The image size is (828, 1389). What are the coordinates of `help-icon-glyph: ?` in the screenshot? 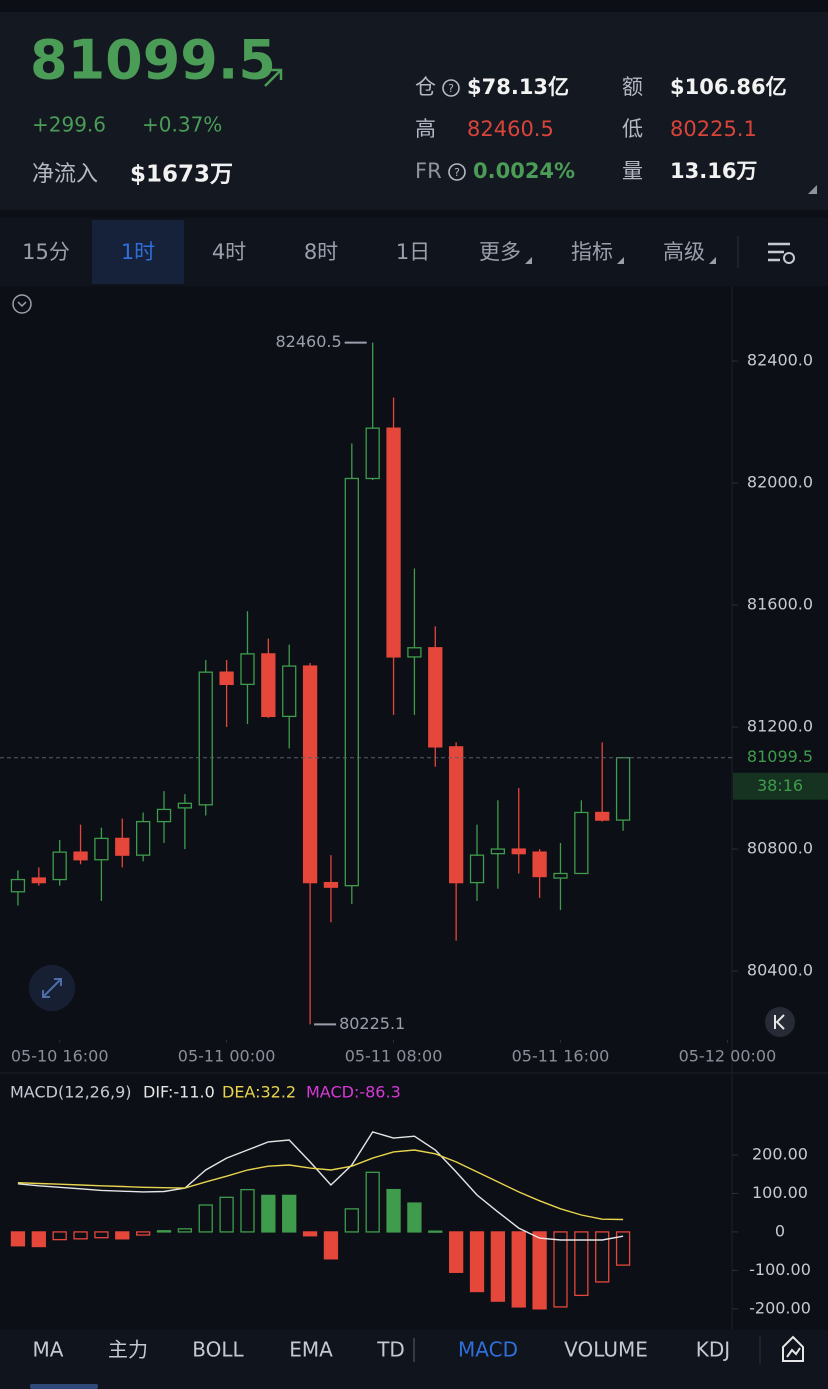 It's located at (451, 88).